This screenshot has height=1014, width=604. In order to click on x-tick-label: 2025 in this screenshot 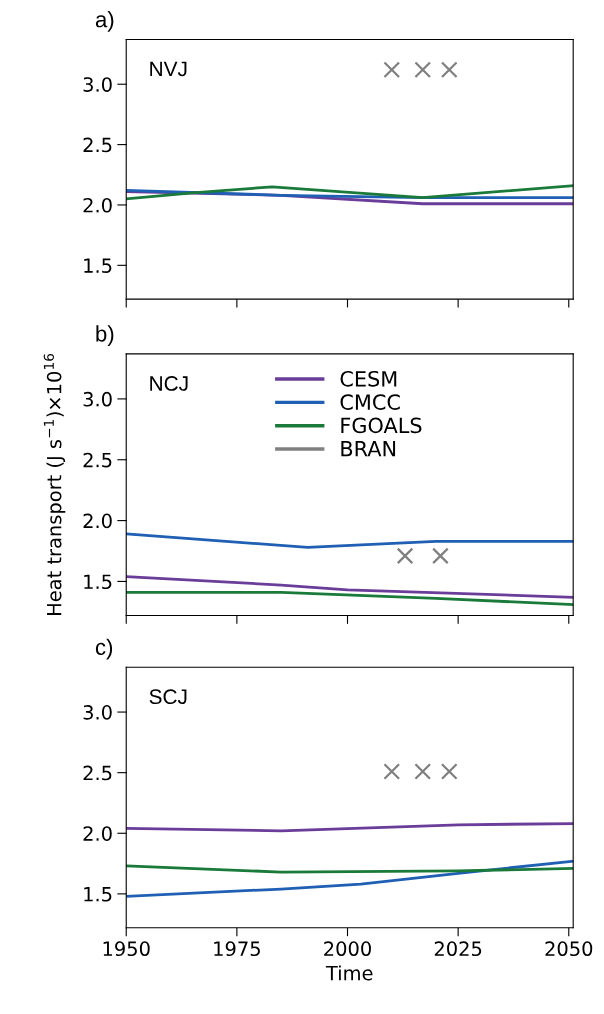, I will do `click(458, 949)`.